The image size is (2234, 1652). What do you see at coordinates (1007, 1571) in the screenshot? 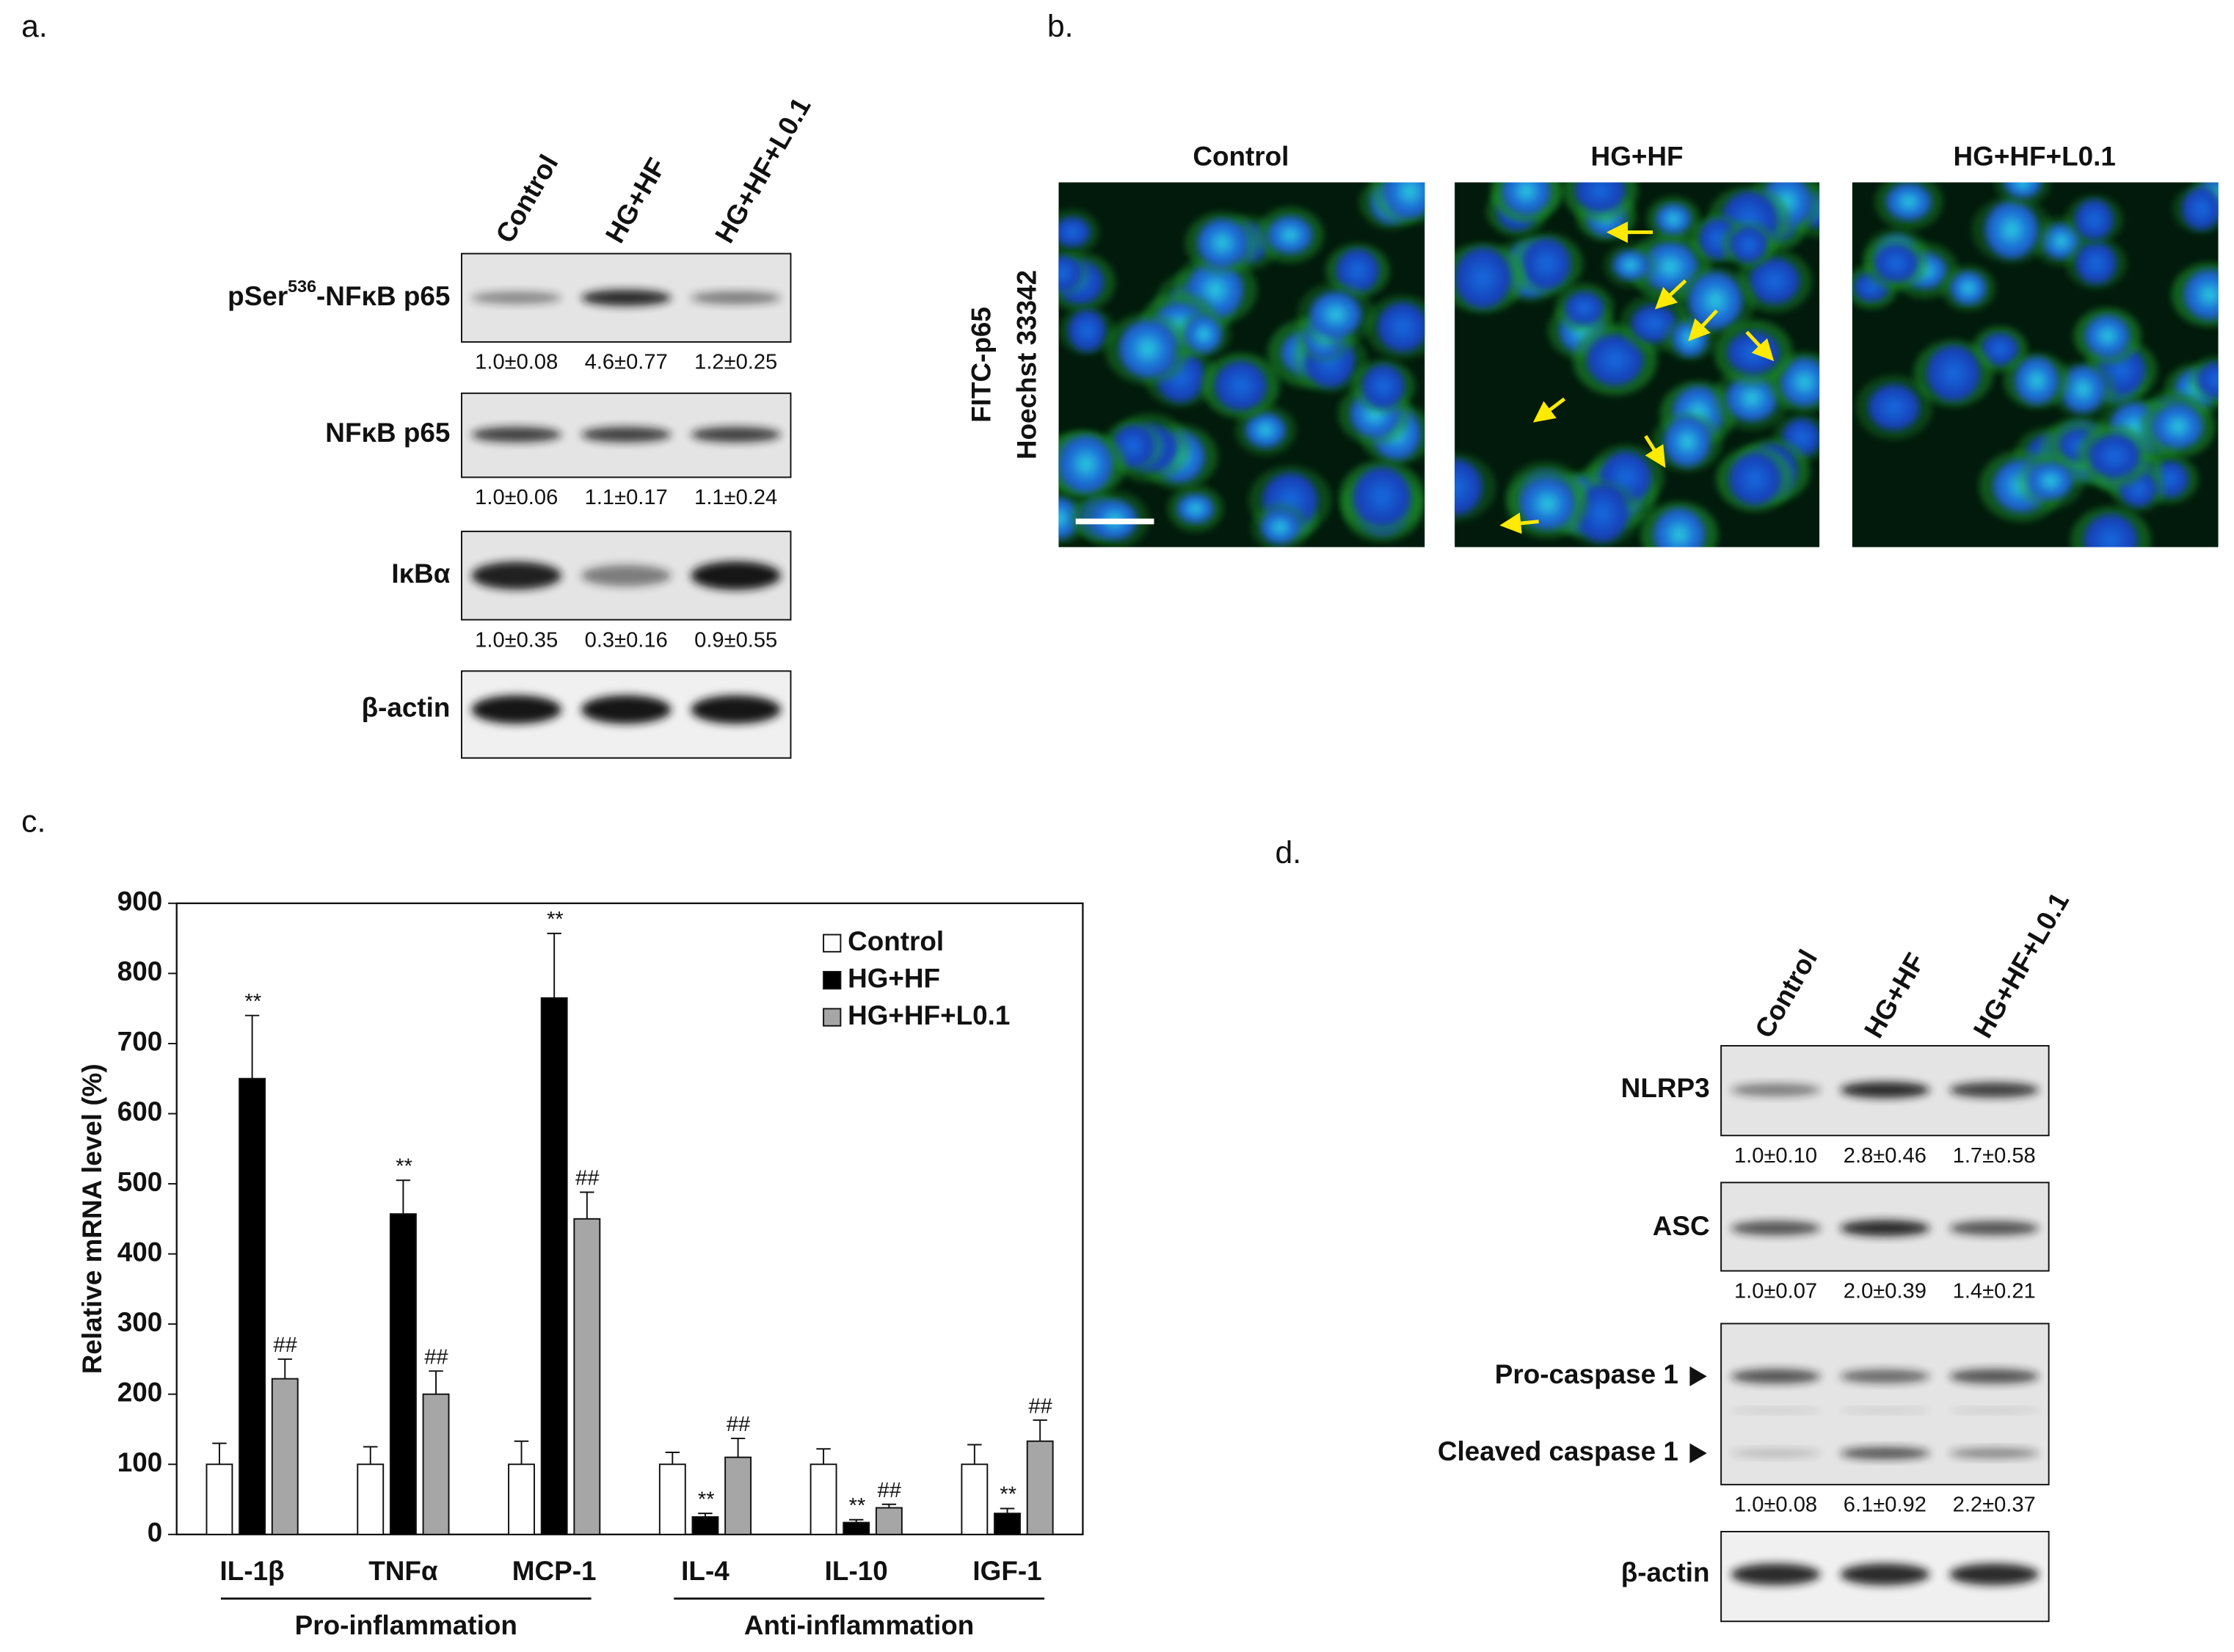
I see `x-tick-label: IGF-1` at bounding box center [1007, 1571].